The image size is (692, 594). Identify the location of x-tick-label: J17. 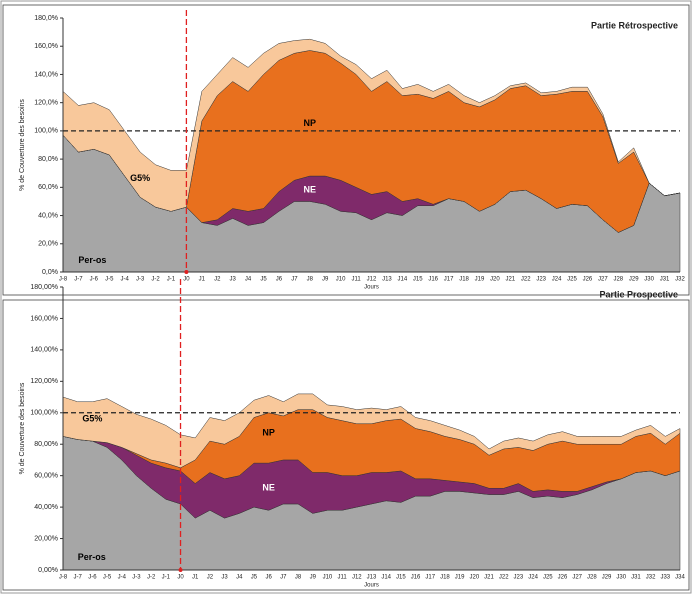
(449, 280).